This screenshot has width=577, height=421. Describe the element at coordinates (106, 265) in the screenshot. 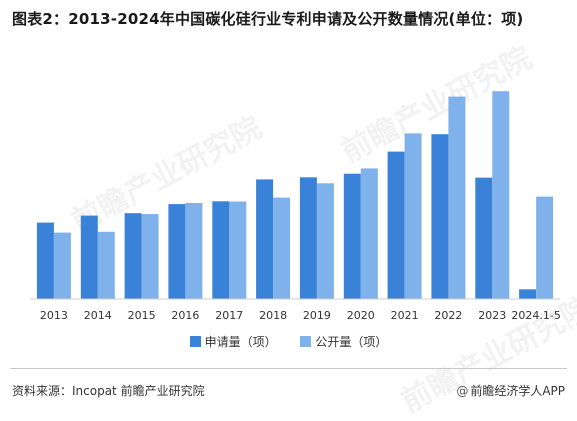

I see `bar-publish-2014` at that location.